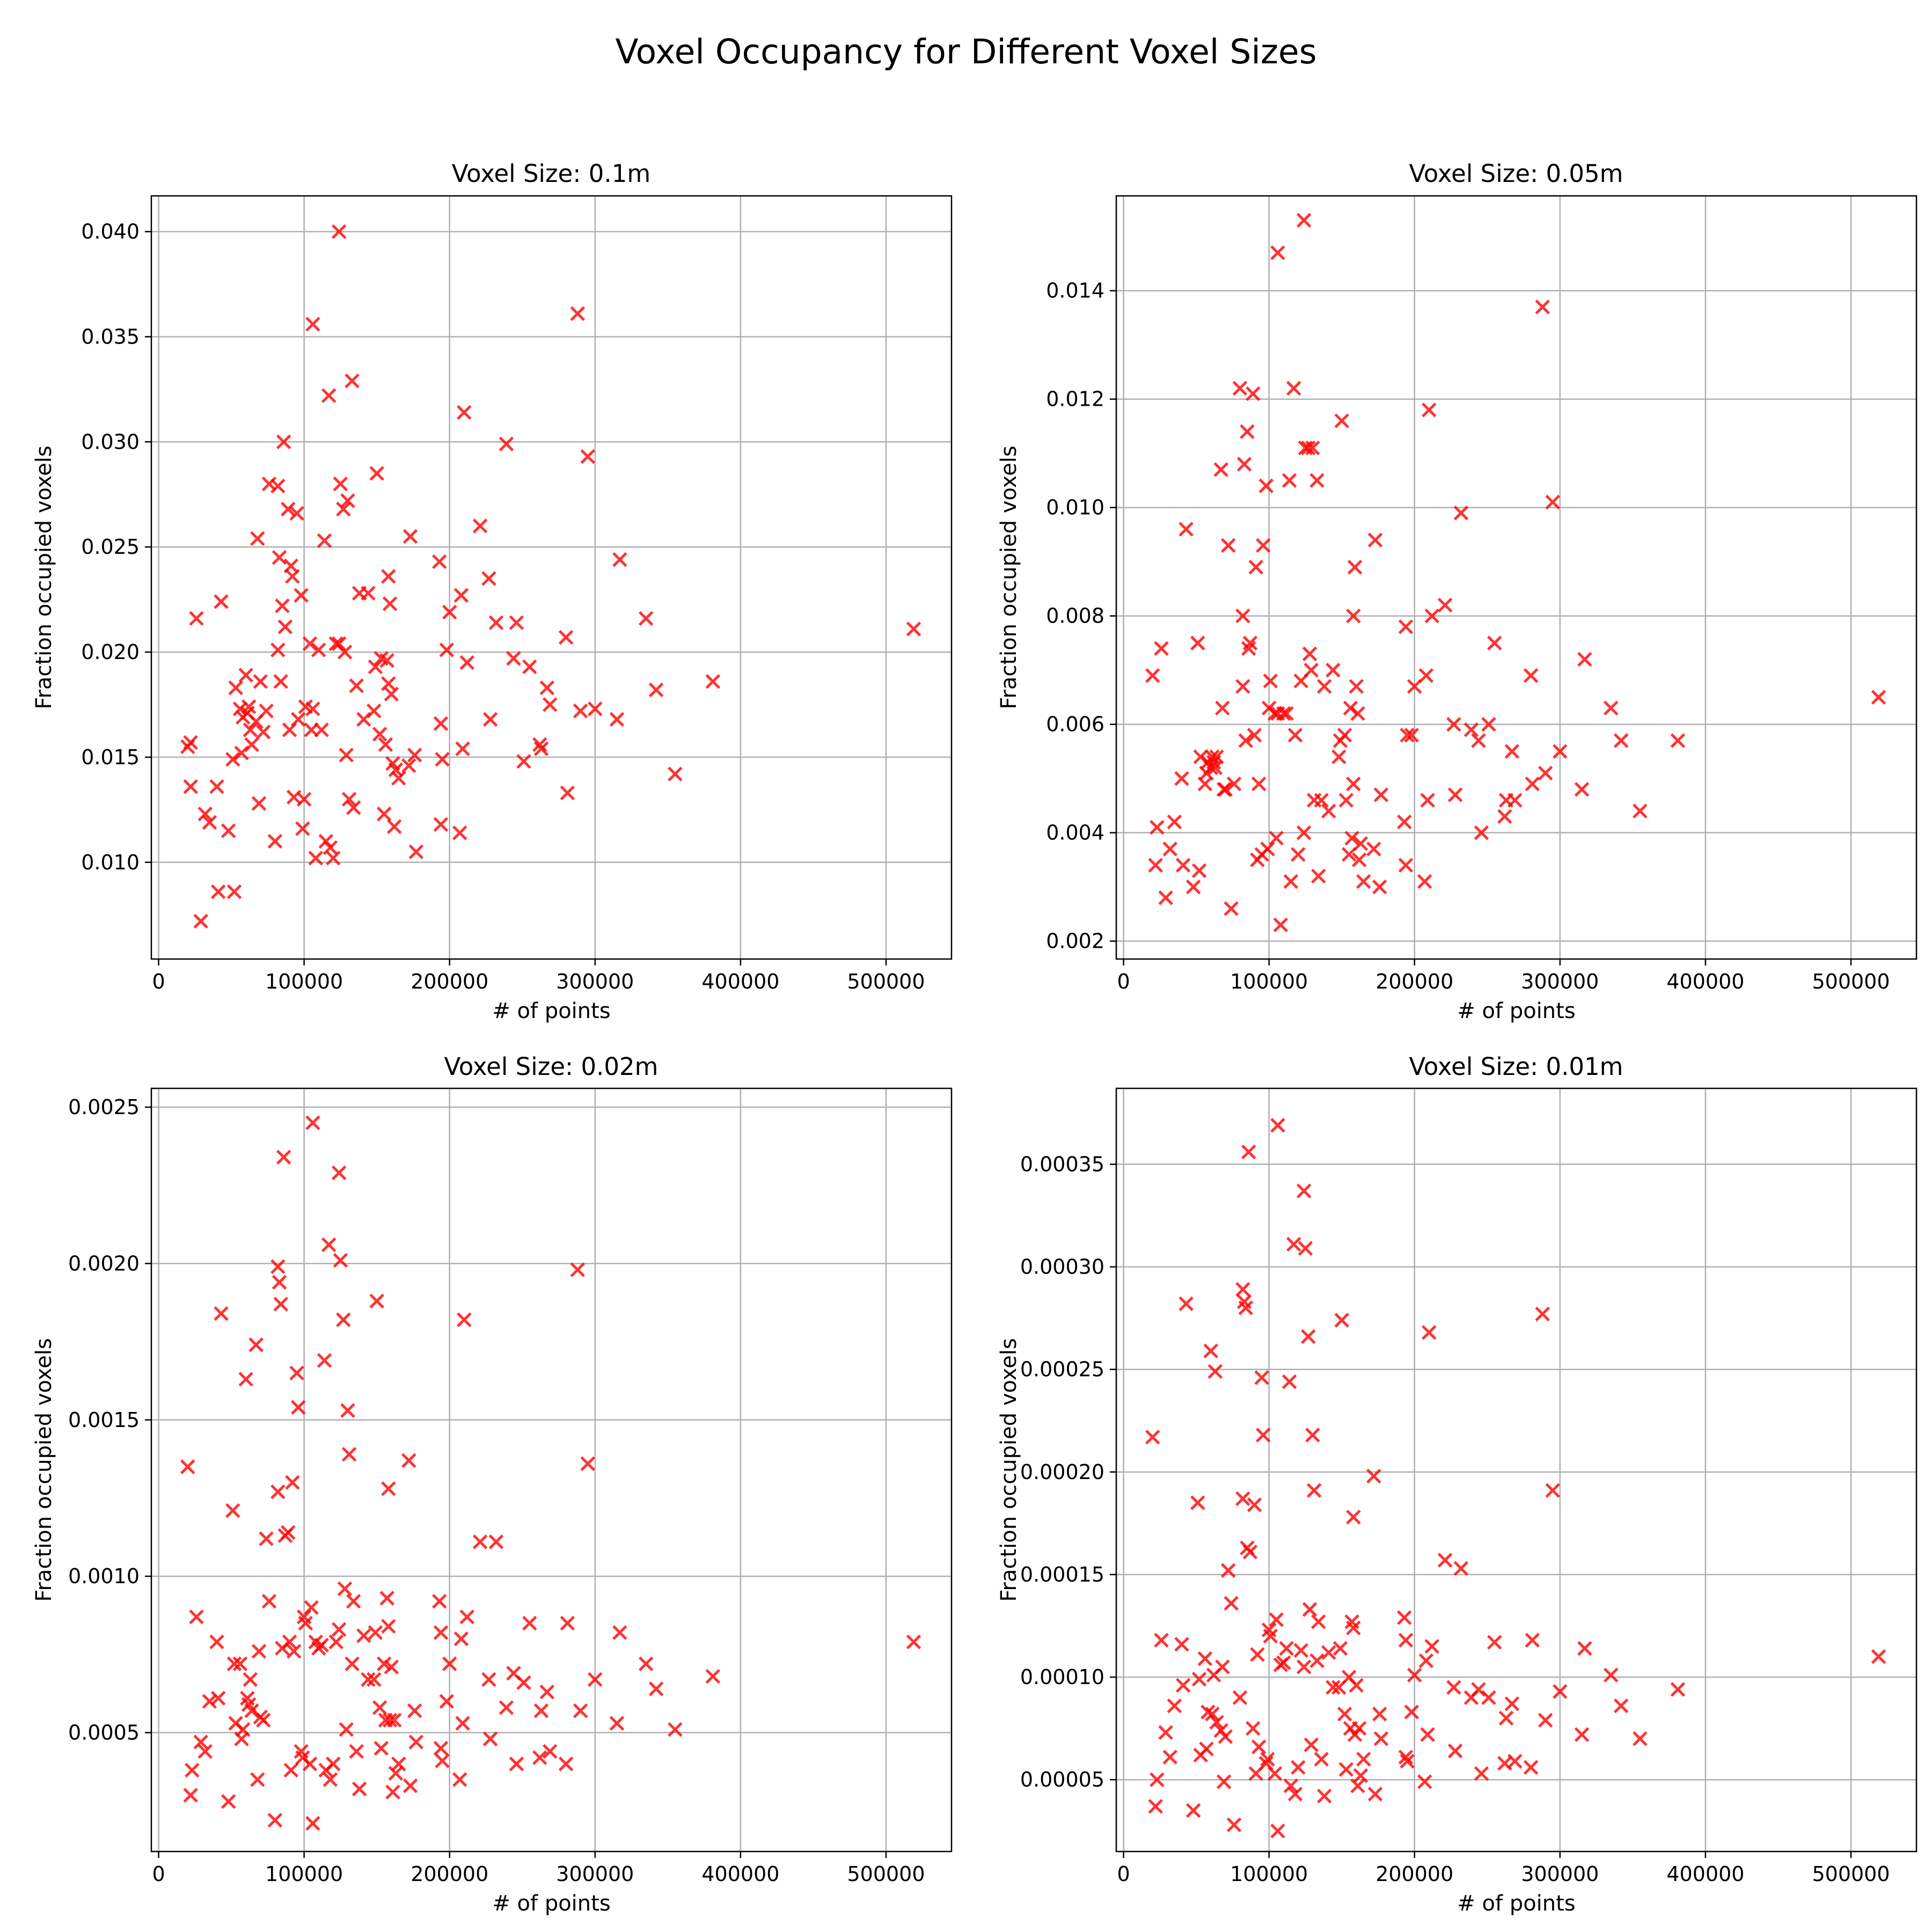  Describe the element at coordinates (110, 232) in the screenshot. I see `y-tick-label: 0.040` at that location.